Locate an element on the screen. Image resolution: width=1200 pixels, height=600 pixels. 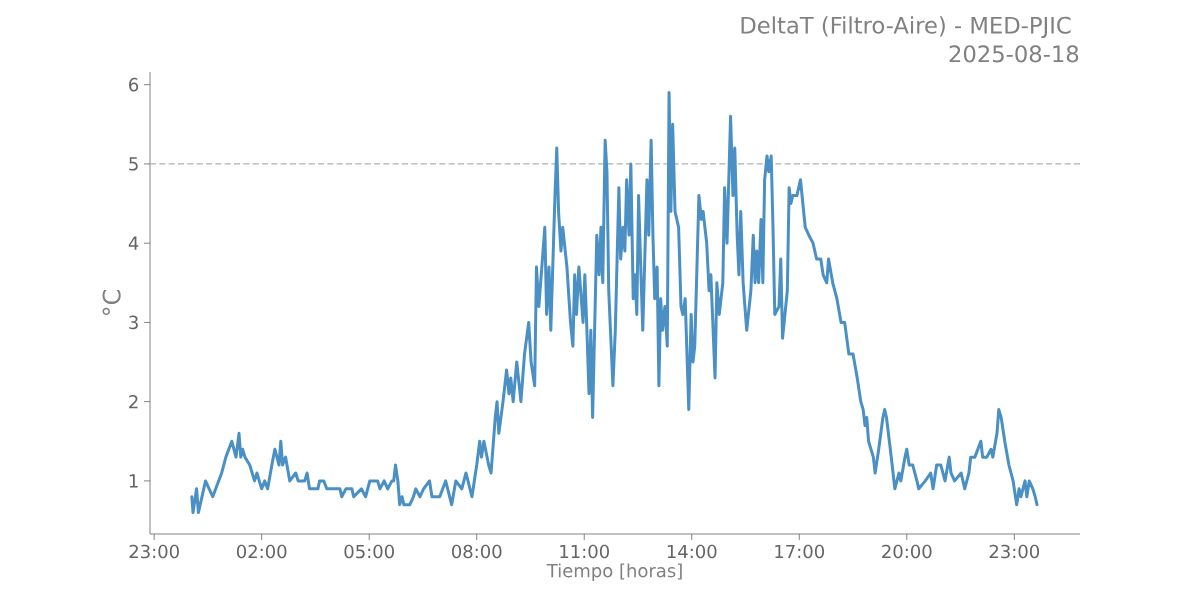
chart-title: DeltaT (Filtro-Aire) - MED-PJIC is located at coordinates (906, 27).